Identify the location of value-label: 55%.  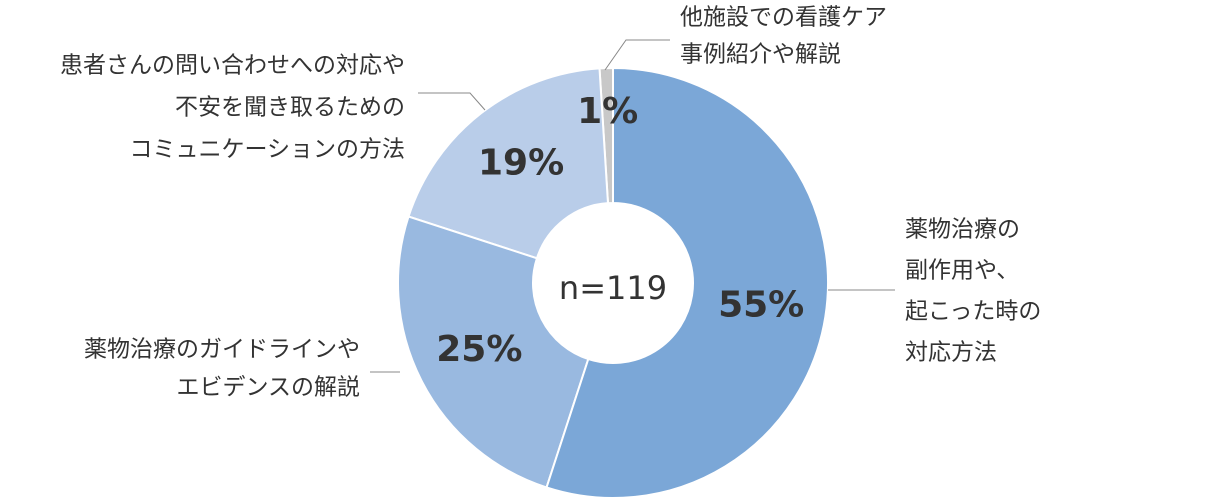
(761, 304).